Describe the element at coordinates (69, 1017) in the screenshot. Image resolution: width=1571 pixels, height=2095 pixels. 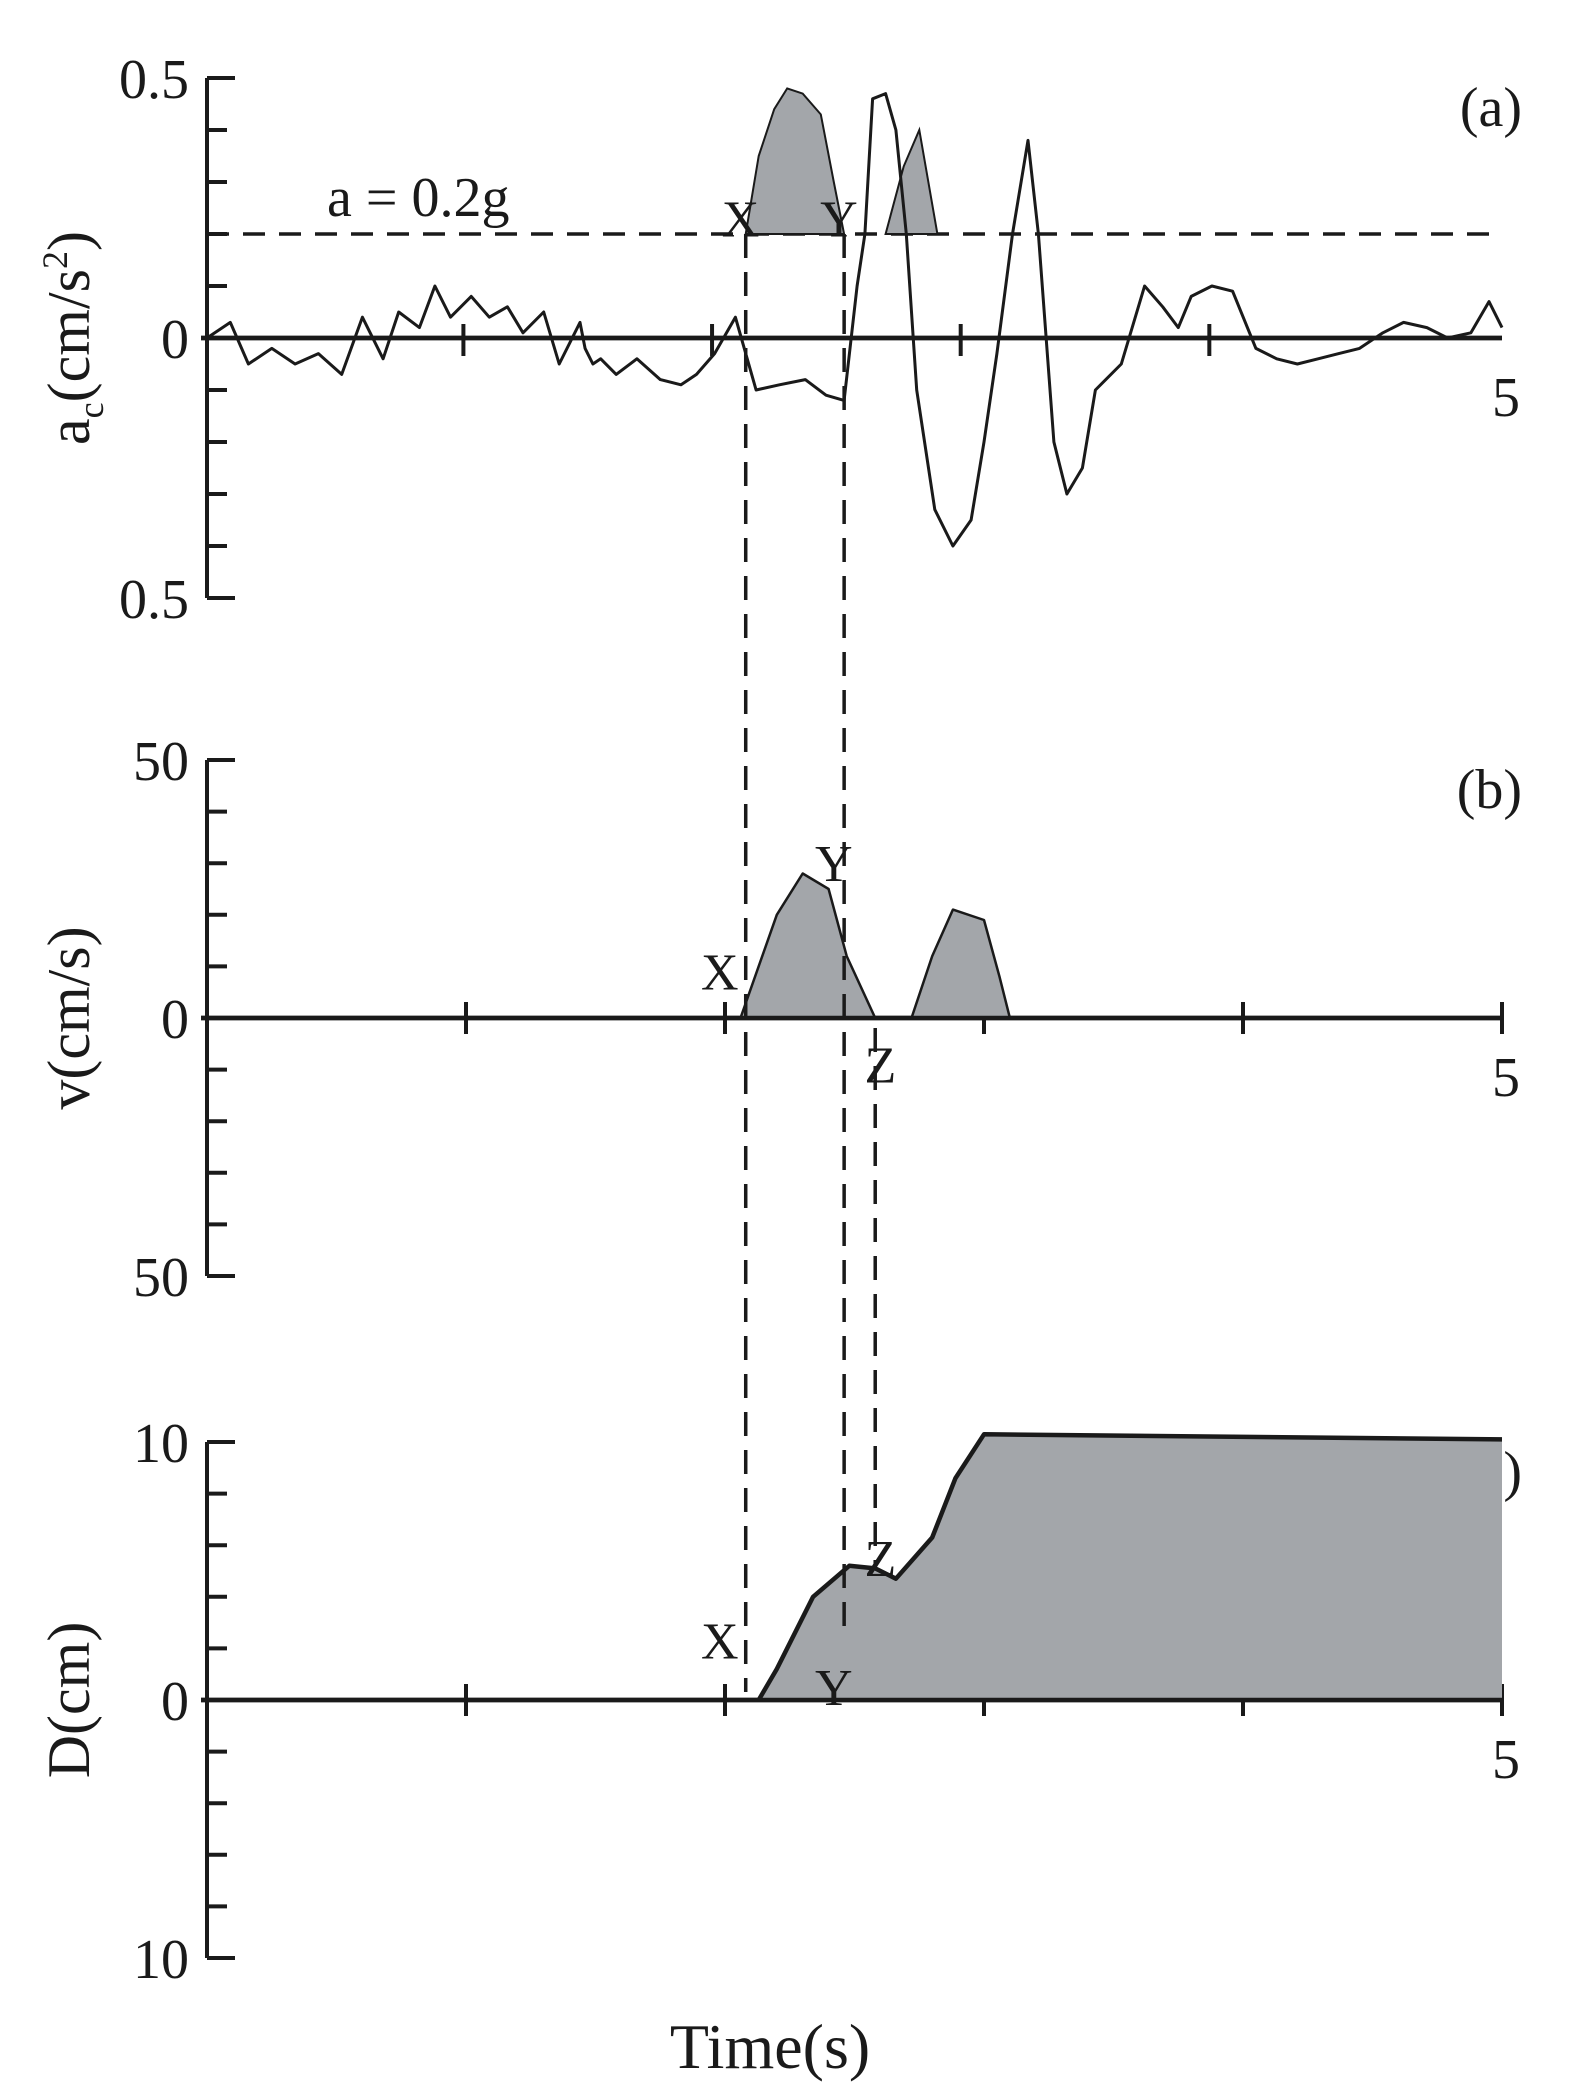
I see `y-axis-label: v(cm/s)` at that location.